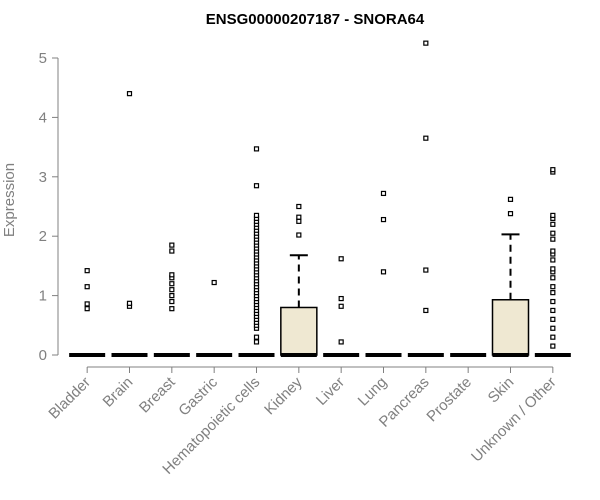 The height and width of the screenshot is (500, 600). What do you see at coordinates (373, 392) in the screenshot?
I see `x-tick-label: Lung` at bounding box center [373, 392].